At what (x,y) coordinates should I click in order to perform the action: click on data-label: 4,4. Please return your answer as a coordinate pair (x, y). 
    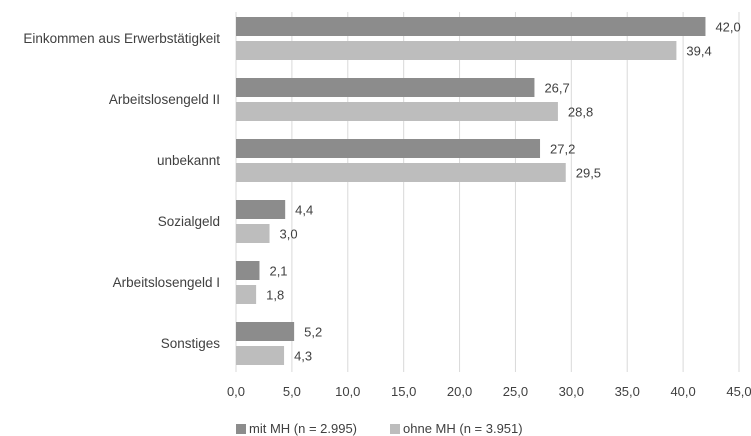
    Looking at the image, I should click on (304, 210).